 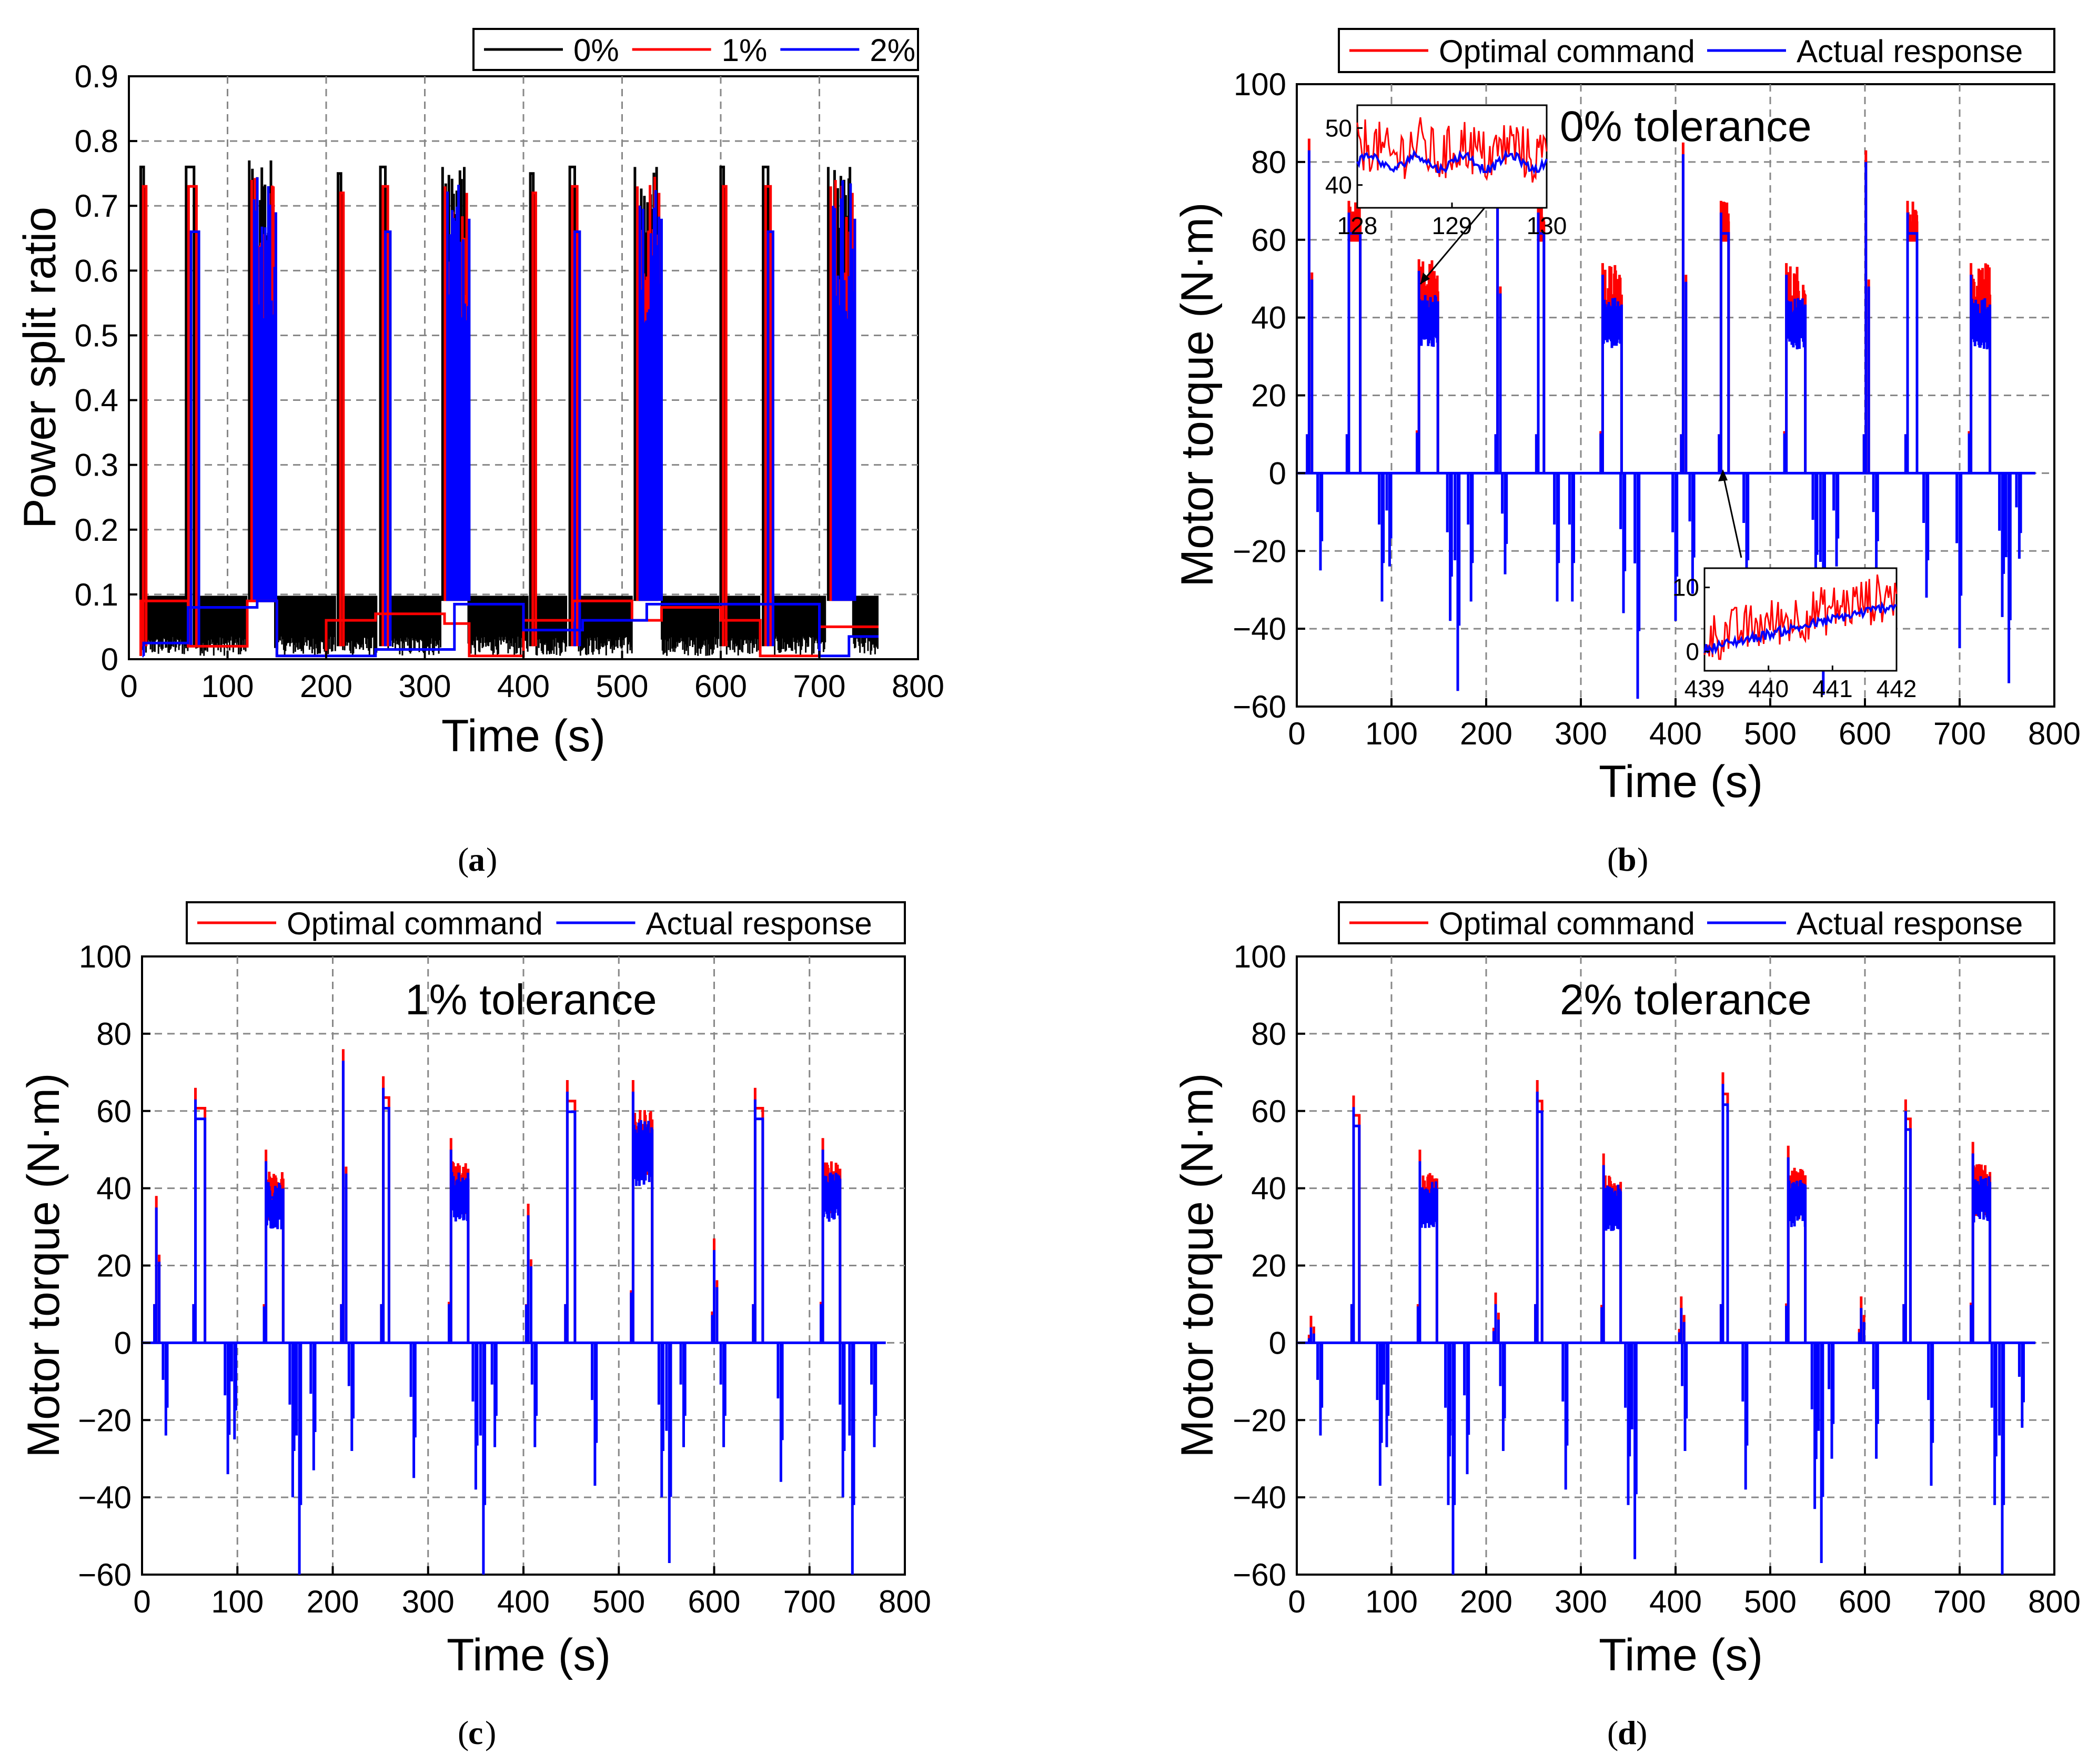 What do you see at coordinates (892, 50) in the screenshot?
I see `legend-label-2: 2%` at bounding box center [892, 50].